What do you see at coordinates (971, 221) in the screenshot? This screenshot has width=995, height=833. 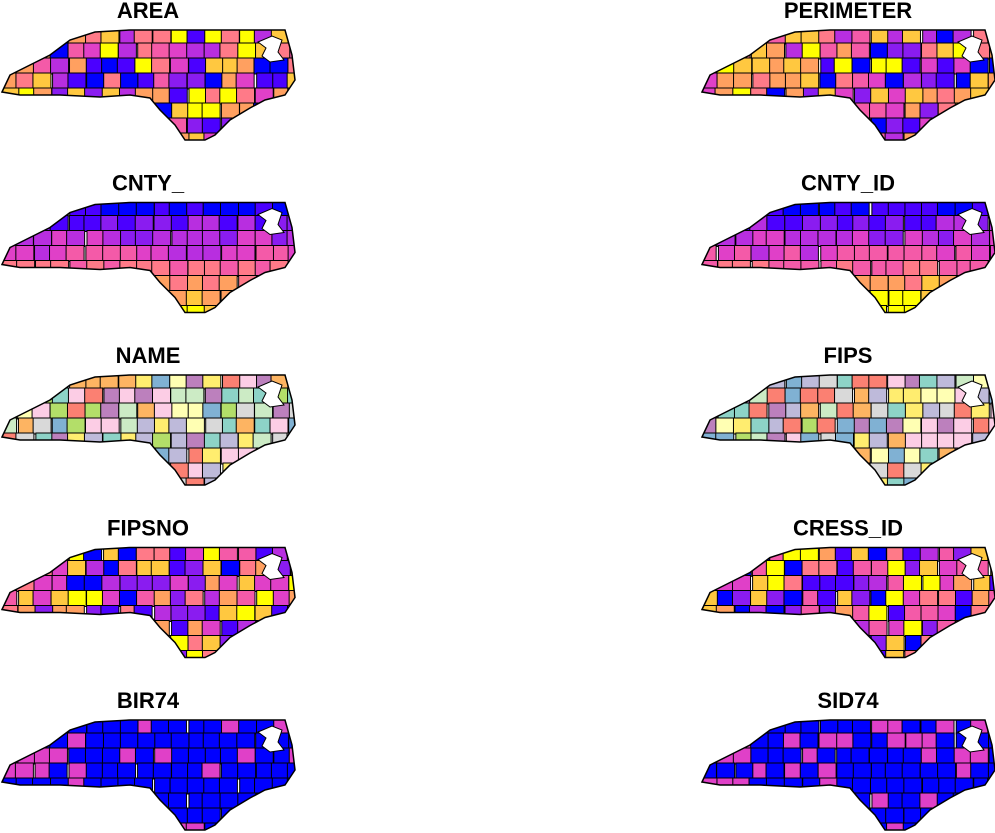 I see `sound` at bounding box center [971, 221].